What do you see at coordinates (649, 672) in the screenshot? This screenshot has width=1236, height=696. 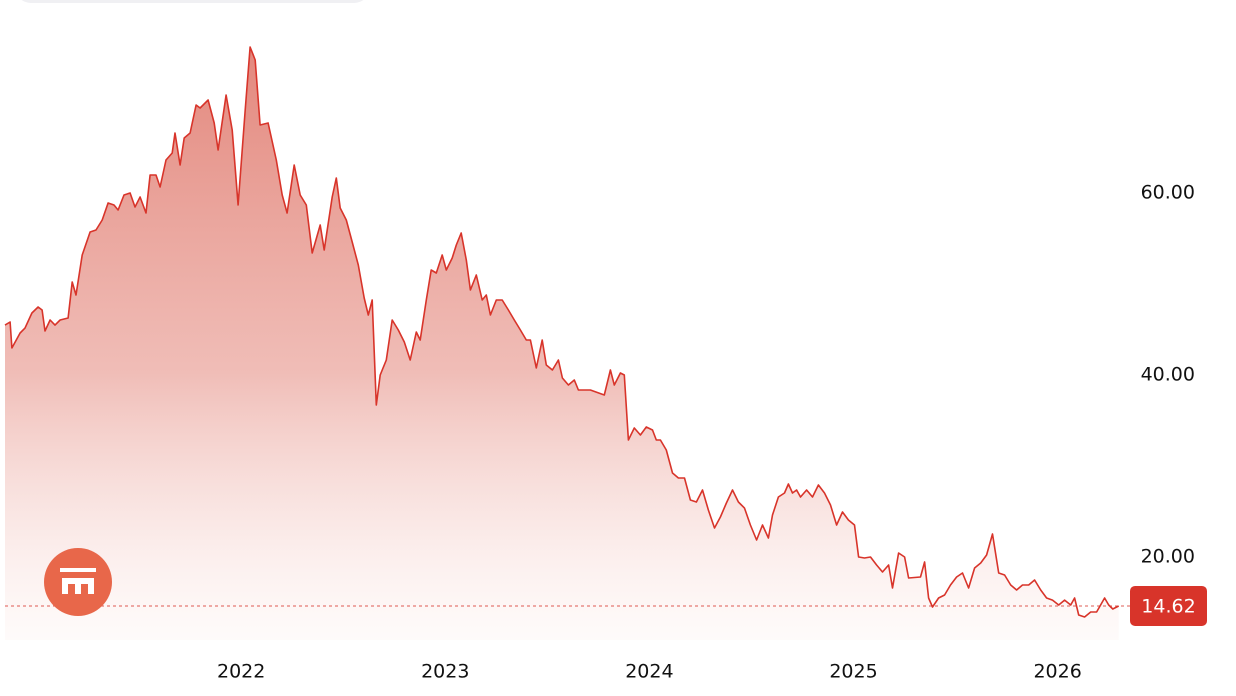 I see `x-tick-label: 2024` at bounding box center [649, 672].